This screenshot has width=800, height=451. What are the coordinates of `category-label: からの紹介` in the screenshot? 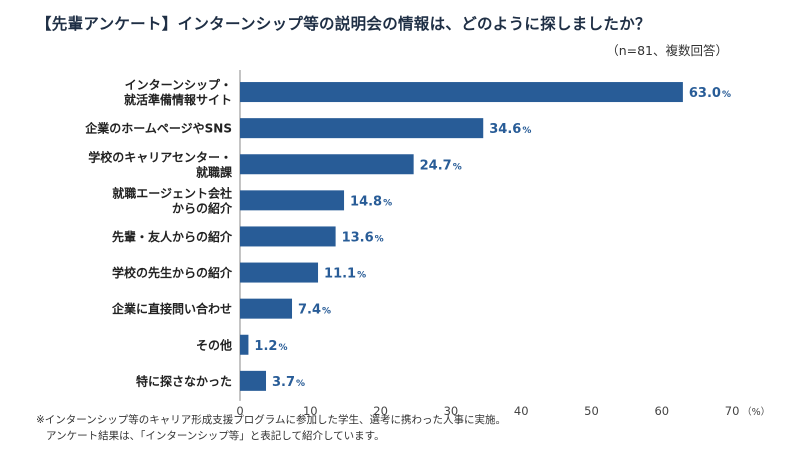 It's located at (202, 207).